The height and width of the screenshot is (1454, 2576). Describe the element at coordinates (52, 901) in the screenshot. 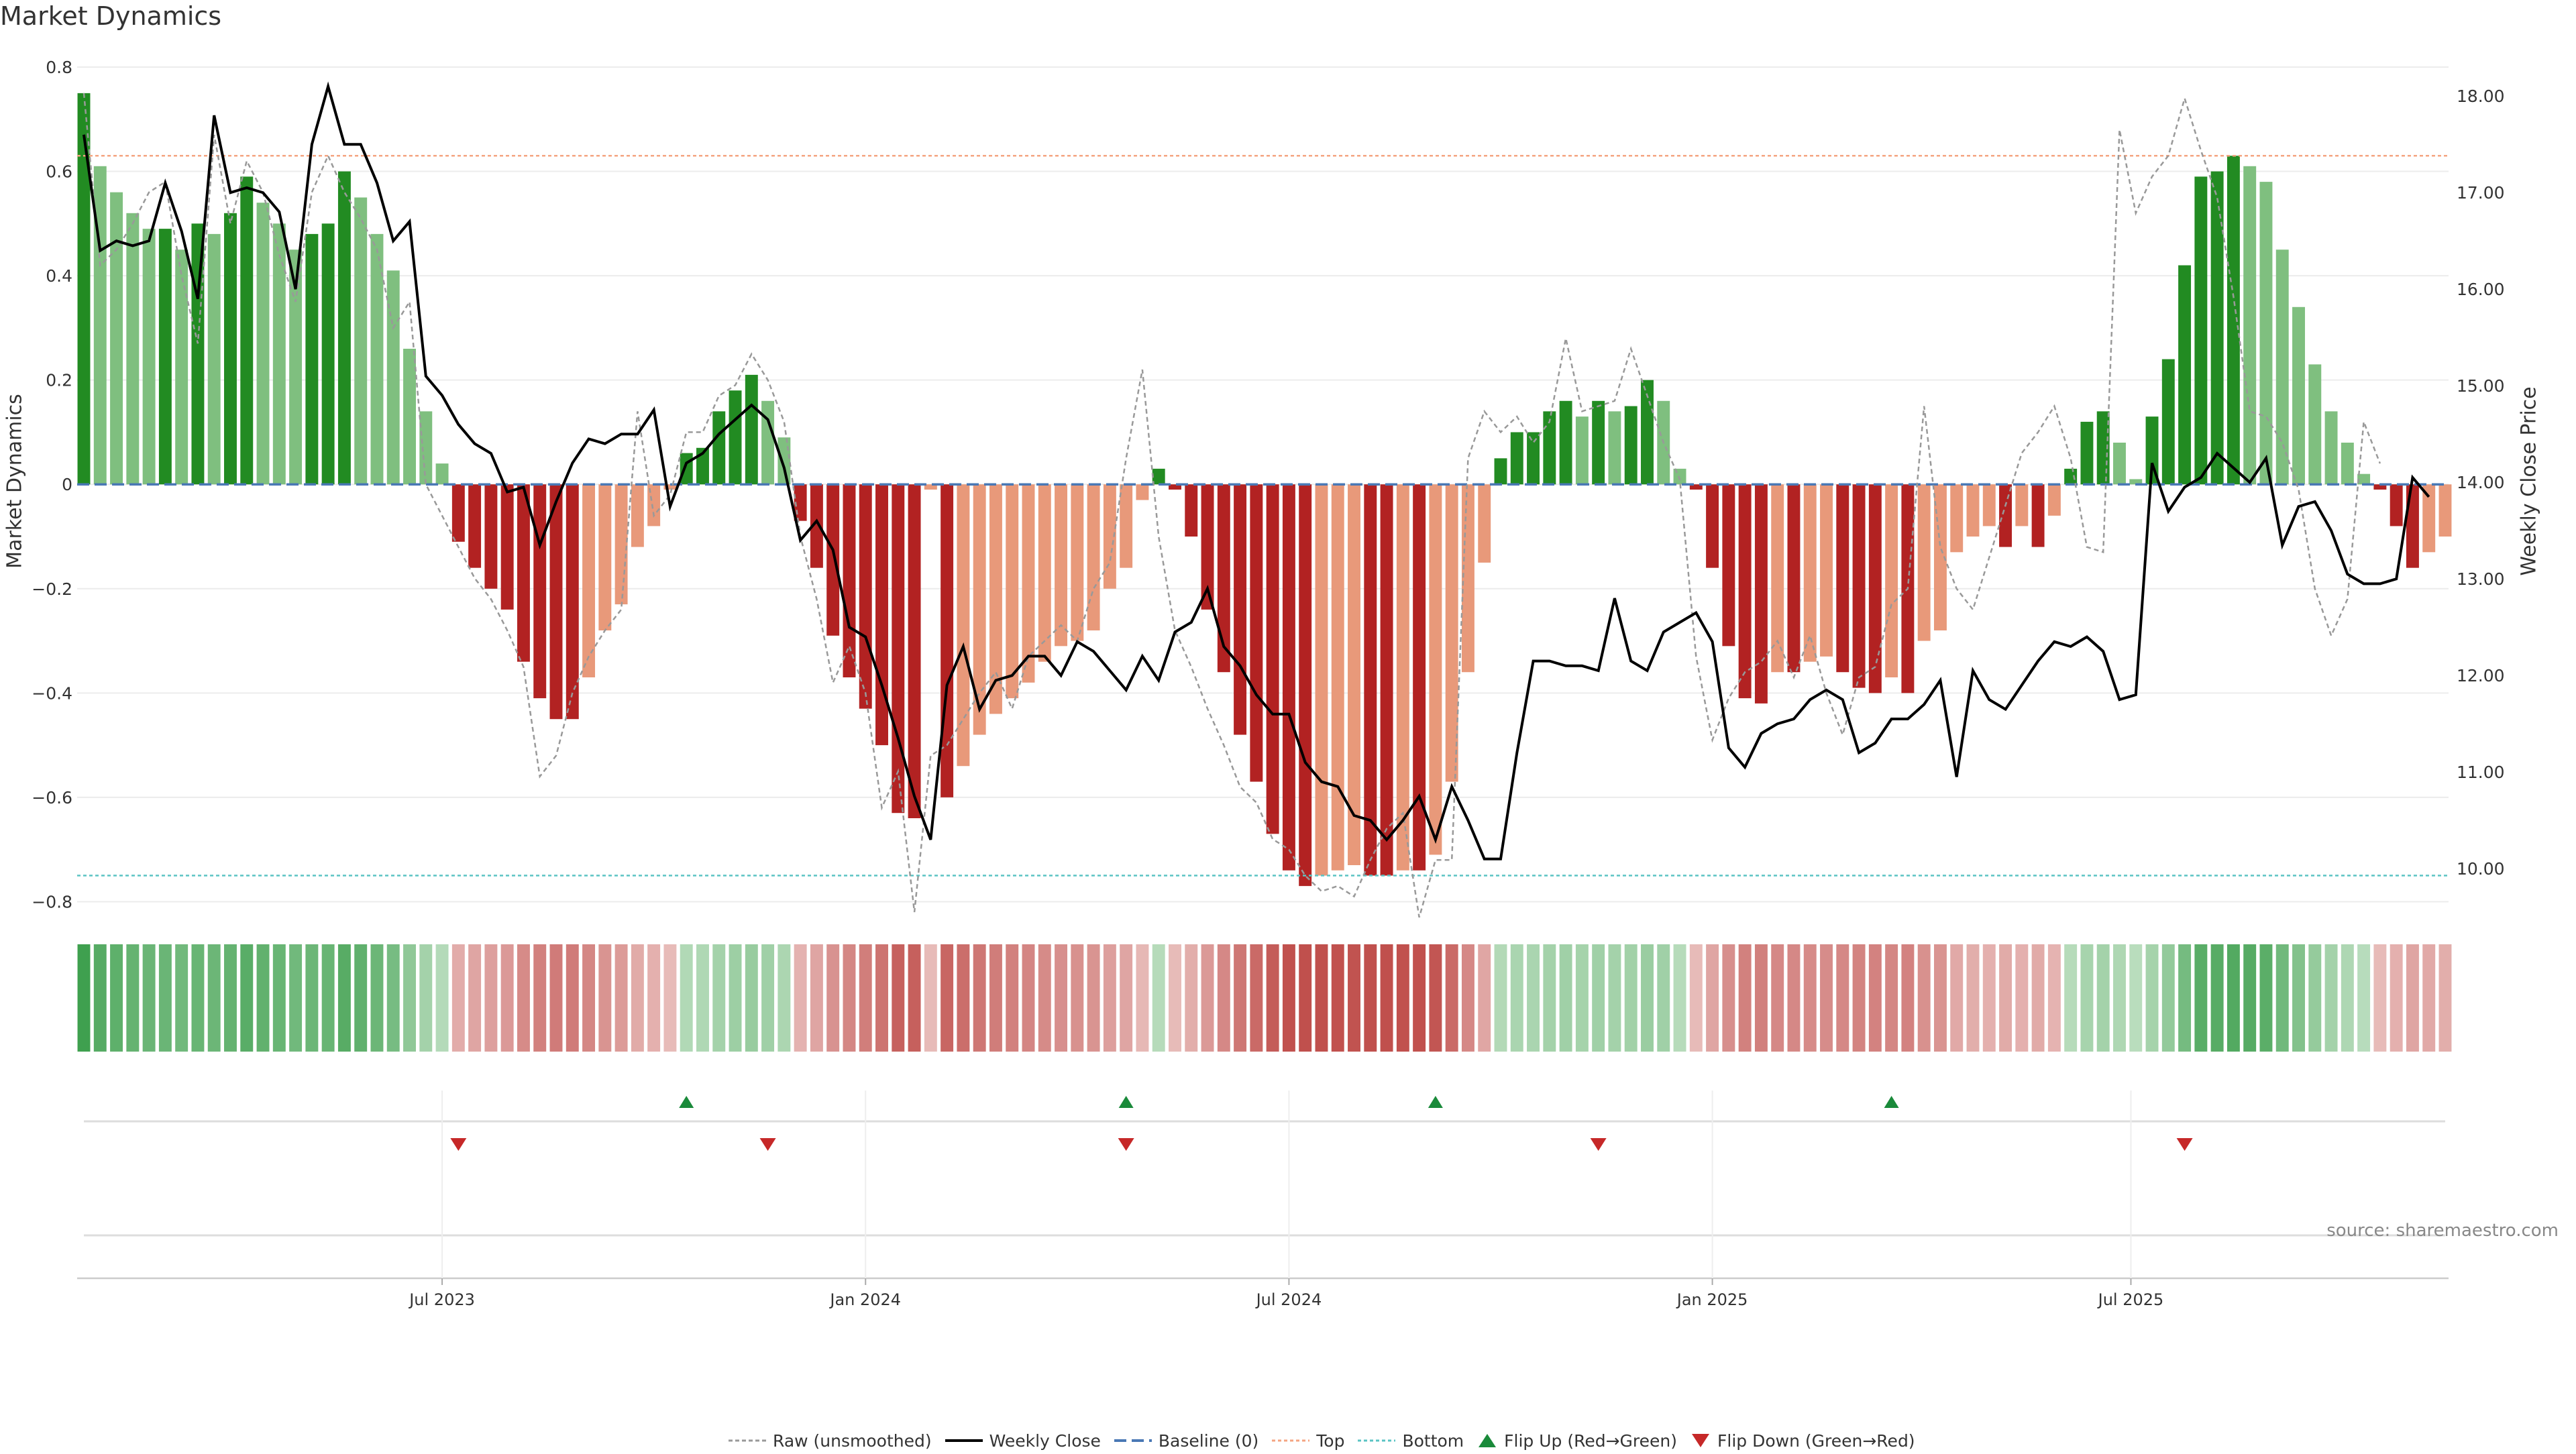

I see `y-tick-label: −0.8` at that location.